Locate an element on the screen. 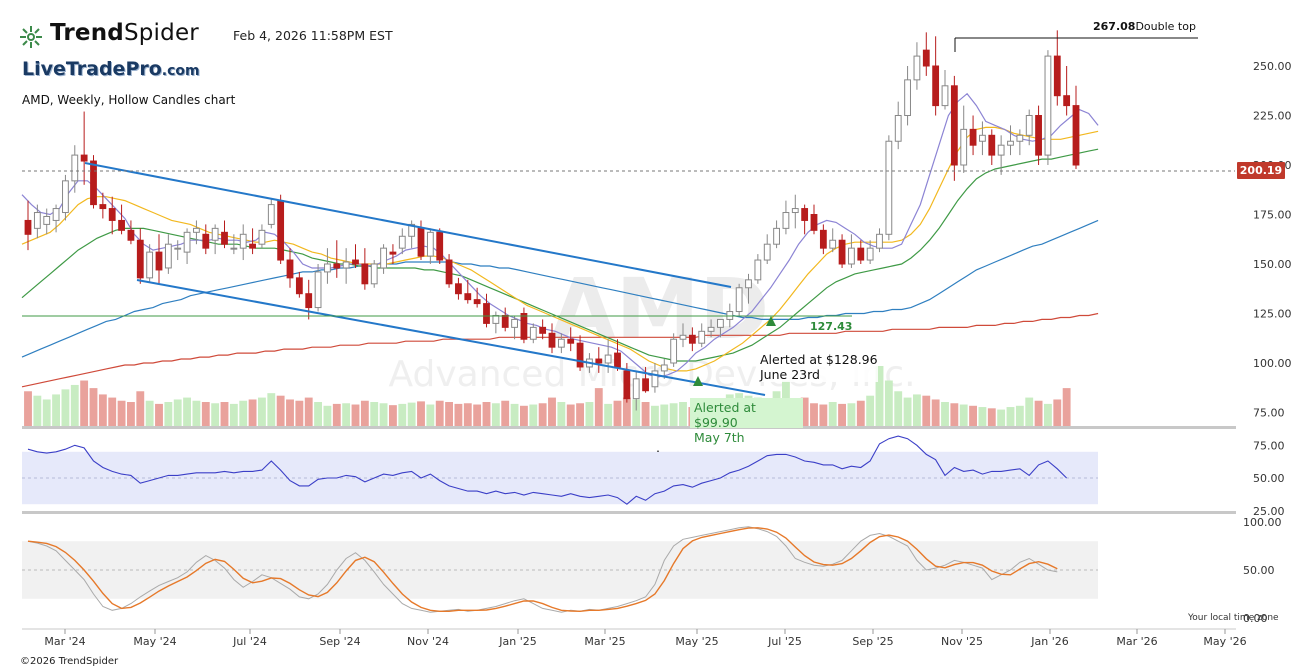 Image resolution: width=1307 pixels, height=672 pixels. brand-name-light-part: Spider is located at coordinates (161, 33).